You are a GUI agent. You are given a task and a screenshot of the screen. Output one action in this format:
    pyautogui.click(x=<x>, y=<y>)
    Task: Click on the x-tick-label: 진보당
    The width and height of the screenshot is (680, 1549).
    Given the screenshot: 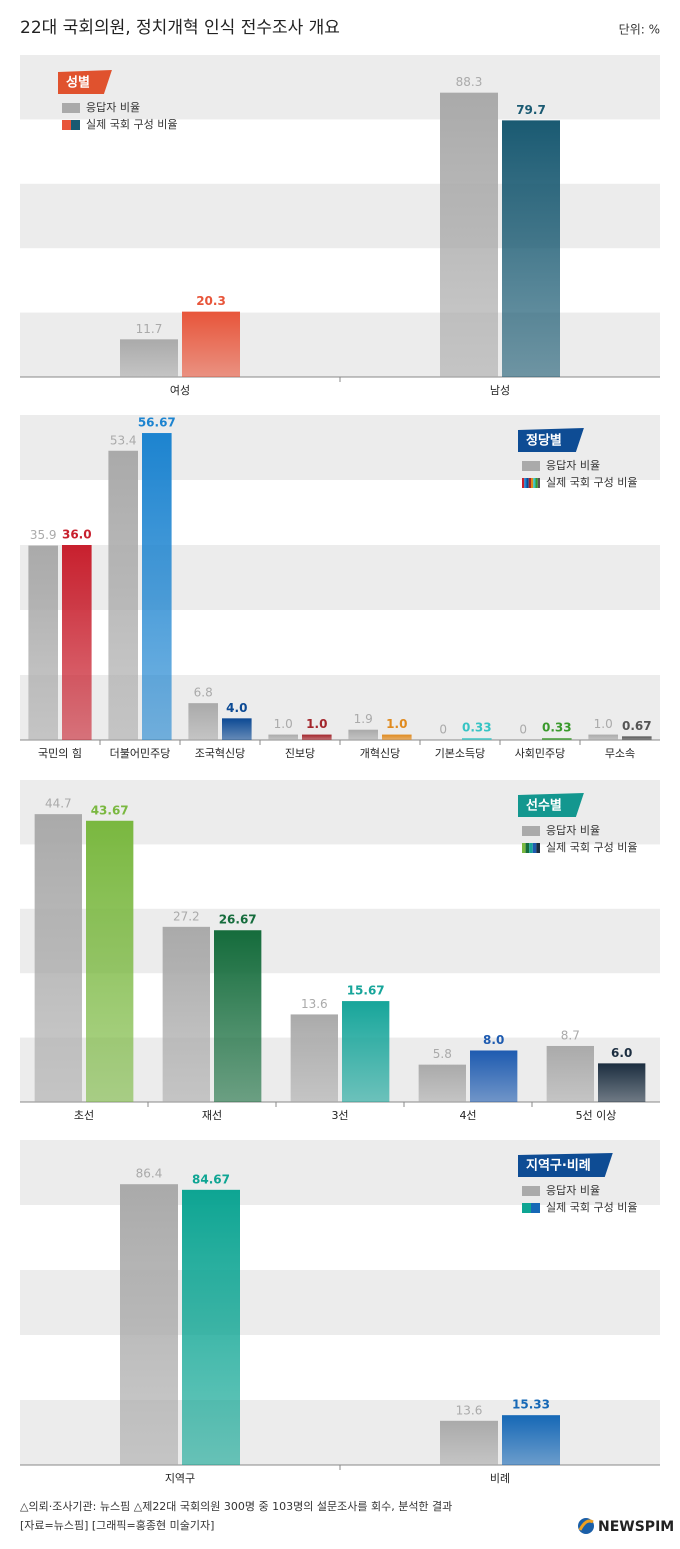 What is the action you would take?
    pyautogui.click(x=300, y=753)
    